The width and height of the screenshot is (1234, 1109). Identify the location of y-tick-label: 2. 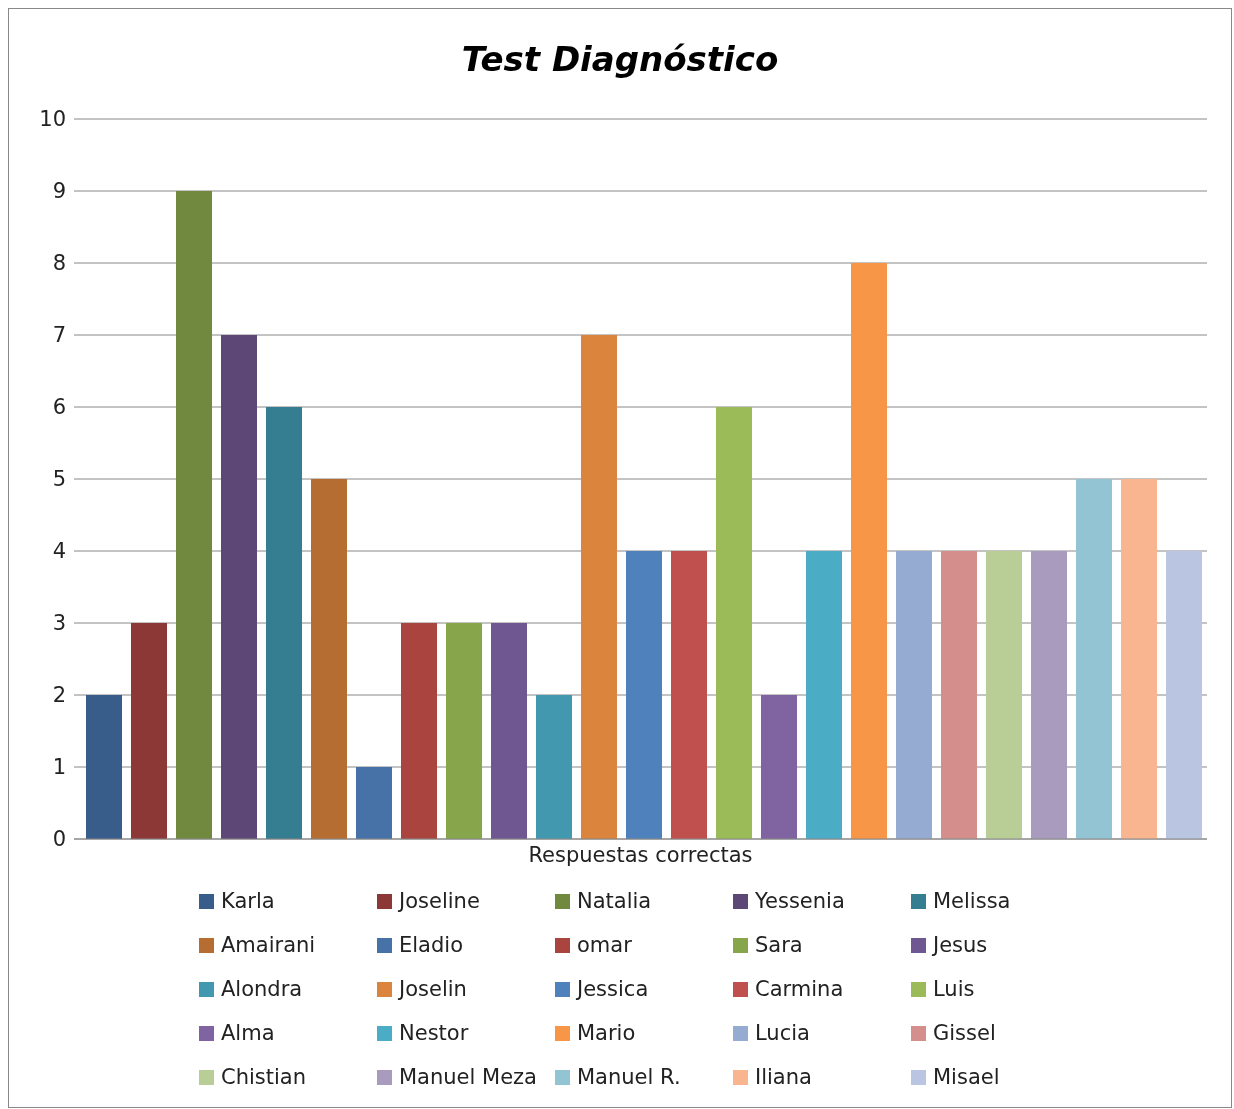
(59, 695).